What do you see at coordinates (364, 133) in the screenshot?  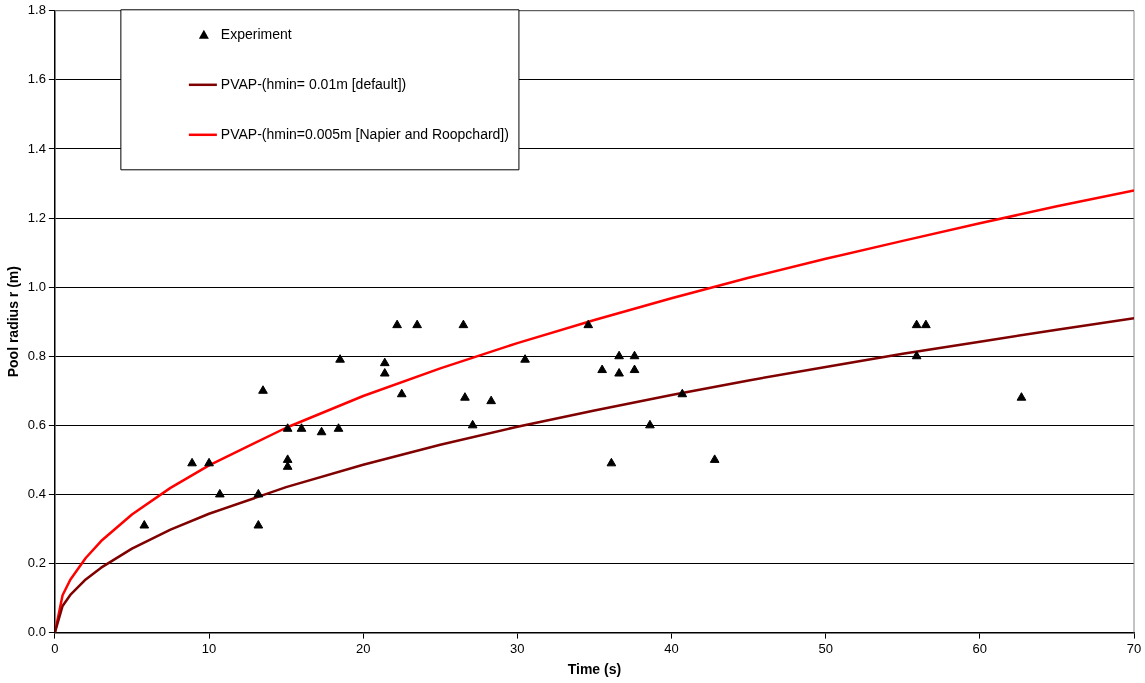 I see `legend-label: PVAP-(hmin=0.005m [Napier and Roopchard])` at bounding box center [364, 133].